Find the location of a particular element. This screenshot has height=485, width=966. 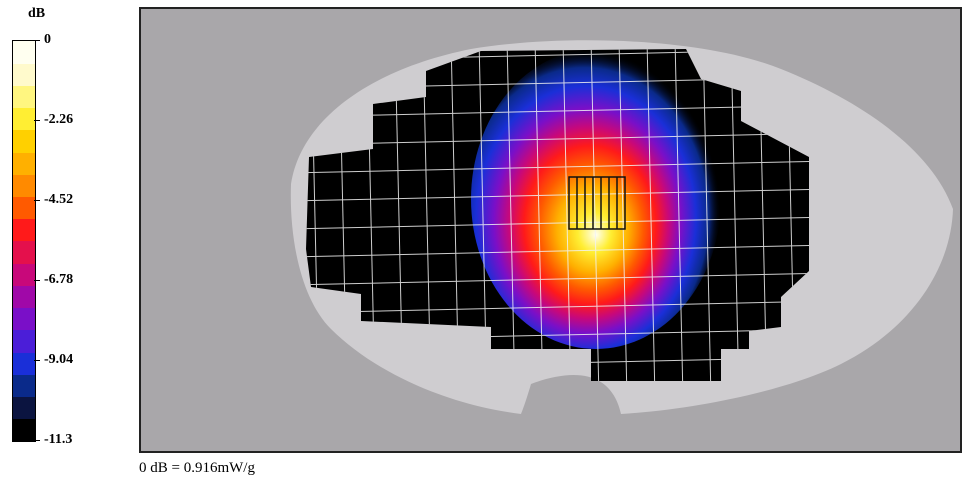

colorbar-tick-label: -4.52 is located at coordinates (59, 199).